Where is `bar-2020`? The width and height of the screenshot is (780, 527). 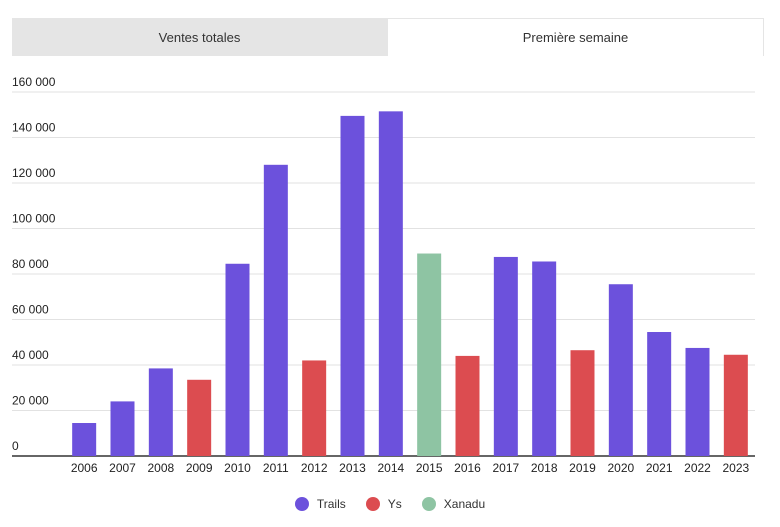
bar-2020 is located at coordinates (620, 370).